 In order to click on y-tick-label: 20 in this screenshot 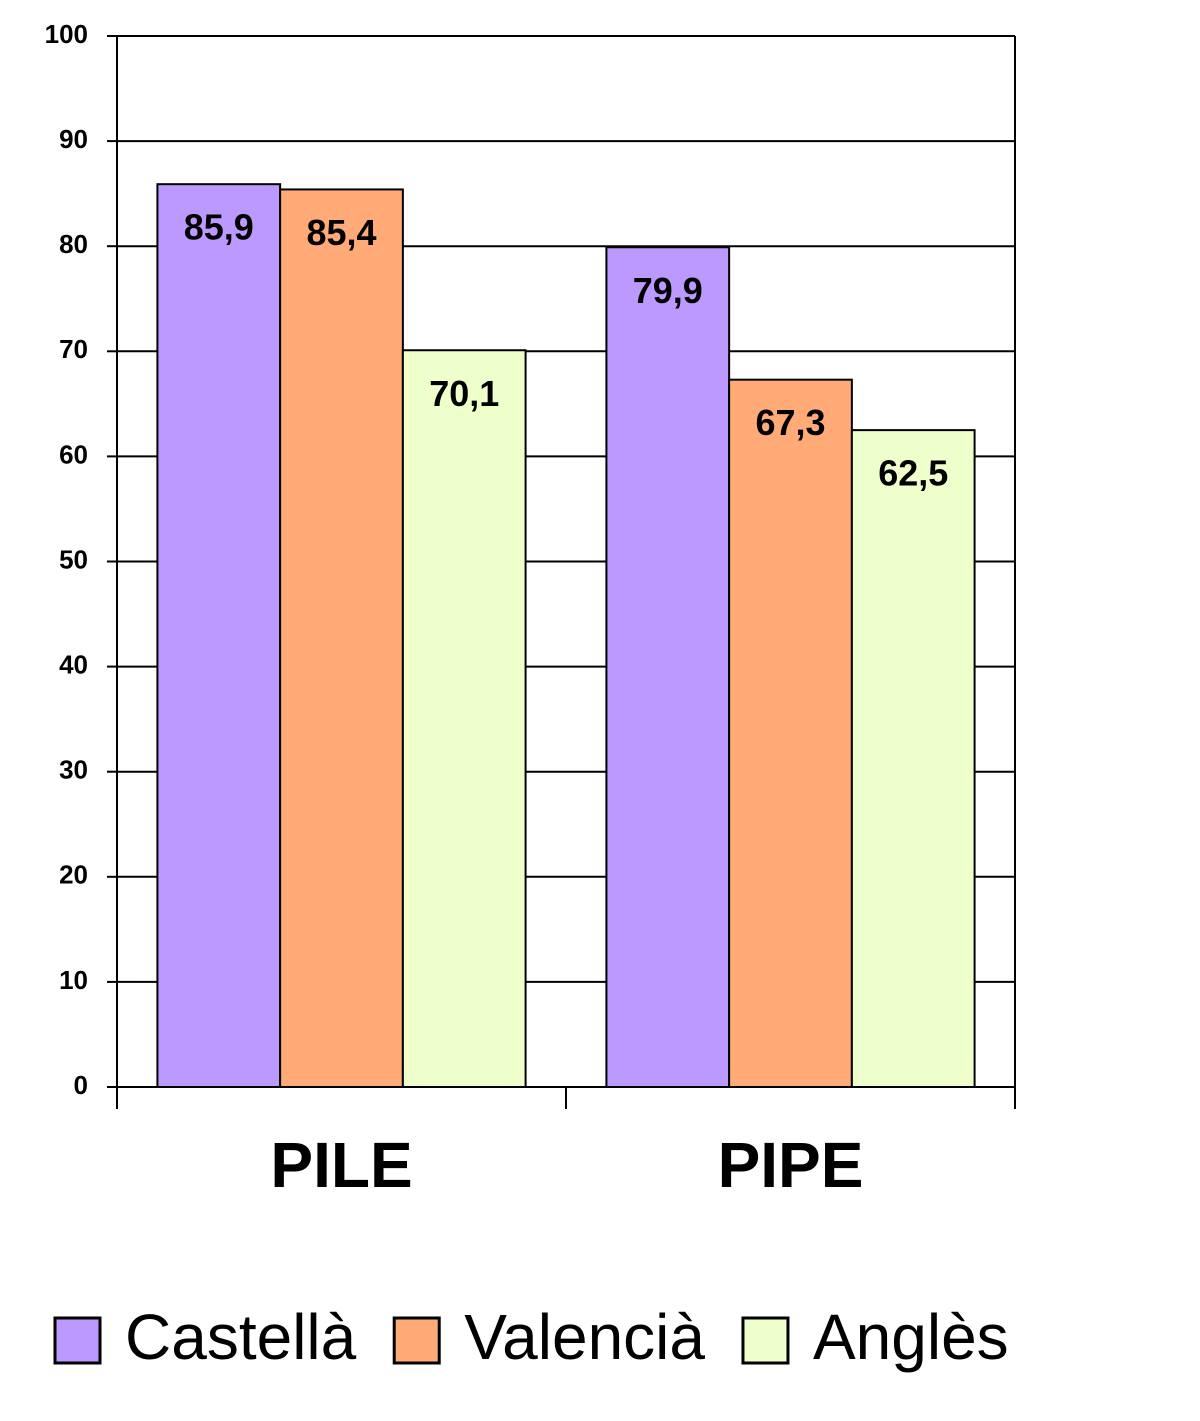, I will do `click(73, 875)`.